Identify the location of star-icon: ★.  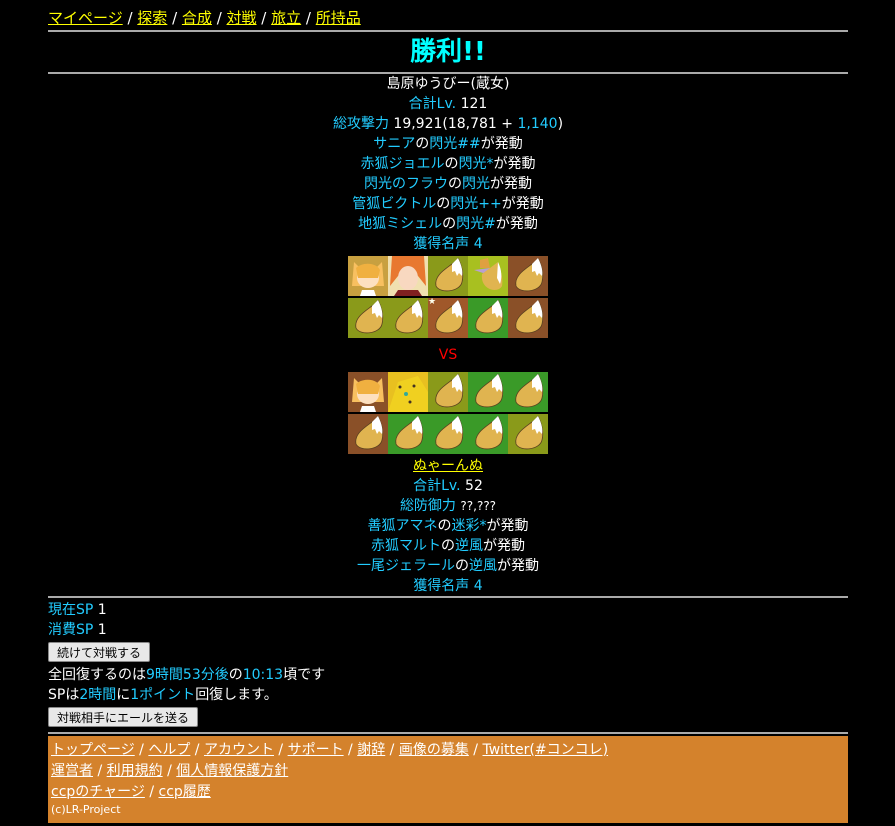
(432, 302).